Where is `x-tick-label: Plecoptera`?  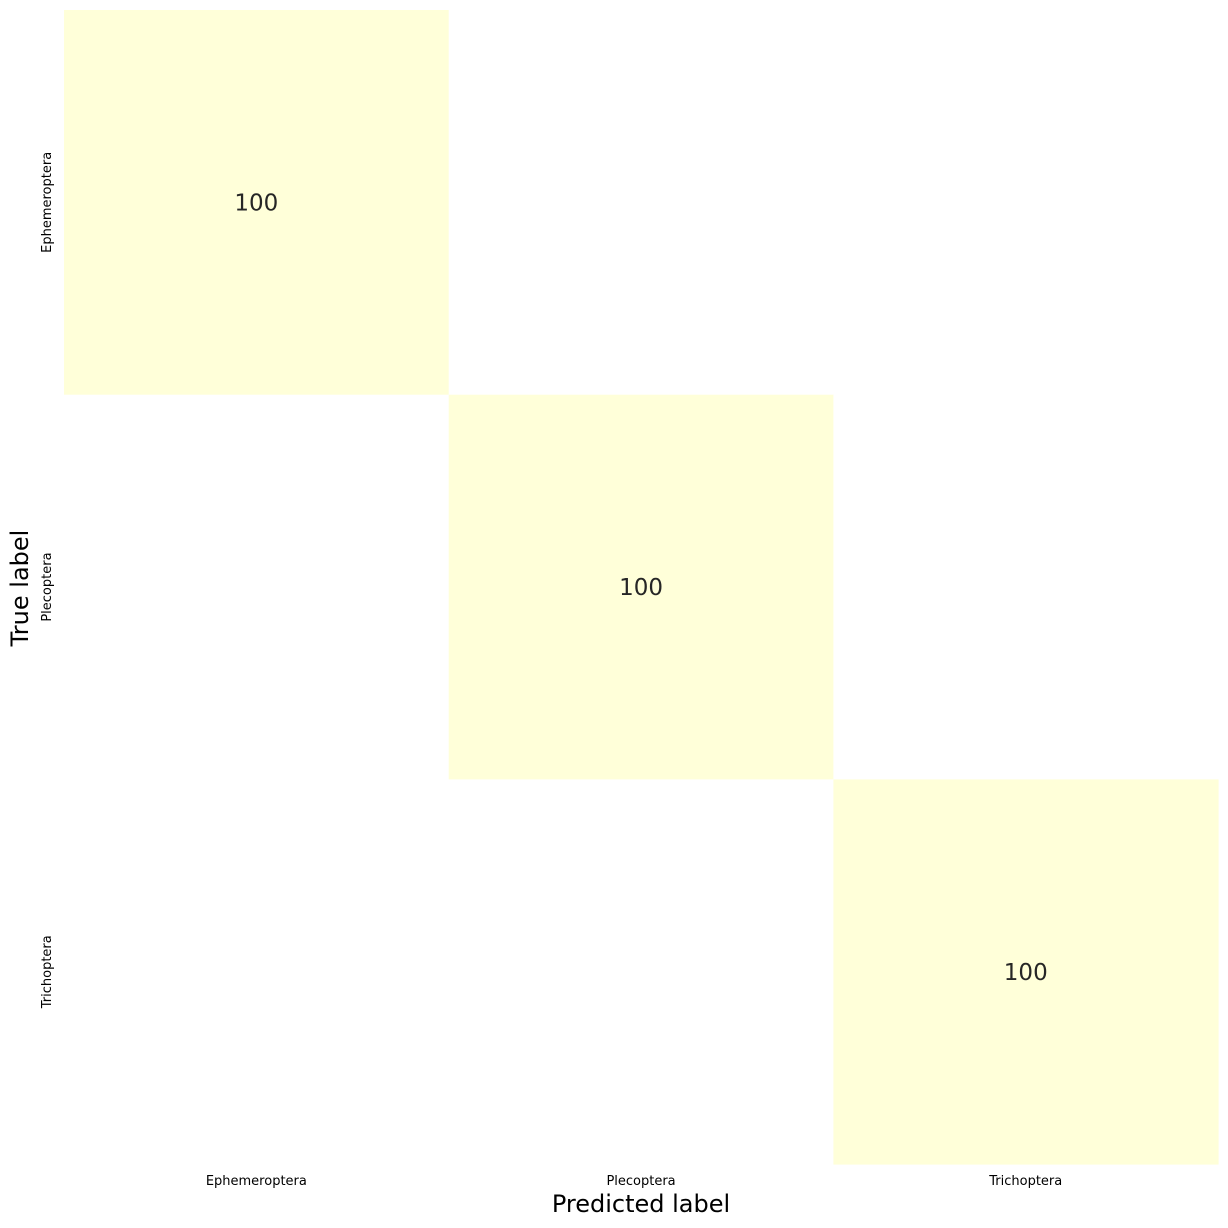
x-tick-label: Plecoptera is located at coordinates (640, 1181).